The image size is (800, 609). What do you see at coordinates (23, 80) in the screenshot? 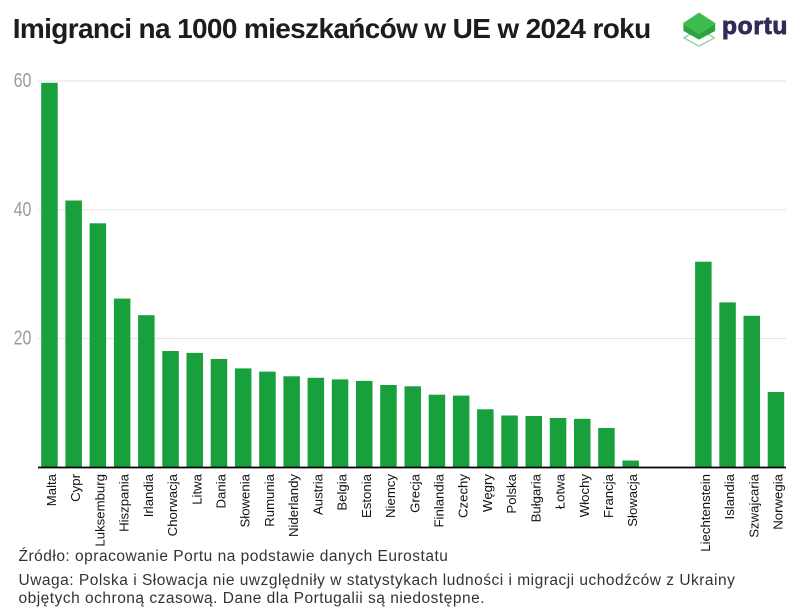
I see `svg-text: 60` at bounding box center [23, 80].